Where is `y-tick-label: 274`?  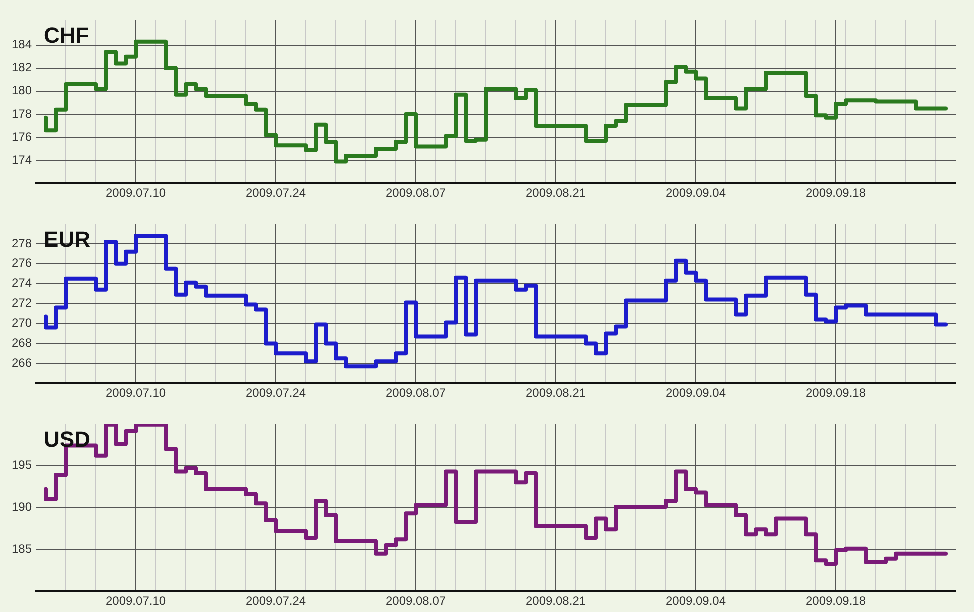
y-tick-label: 274 is located at coordinates (22, 283).